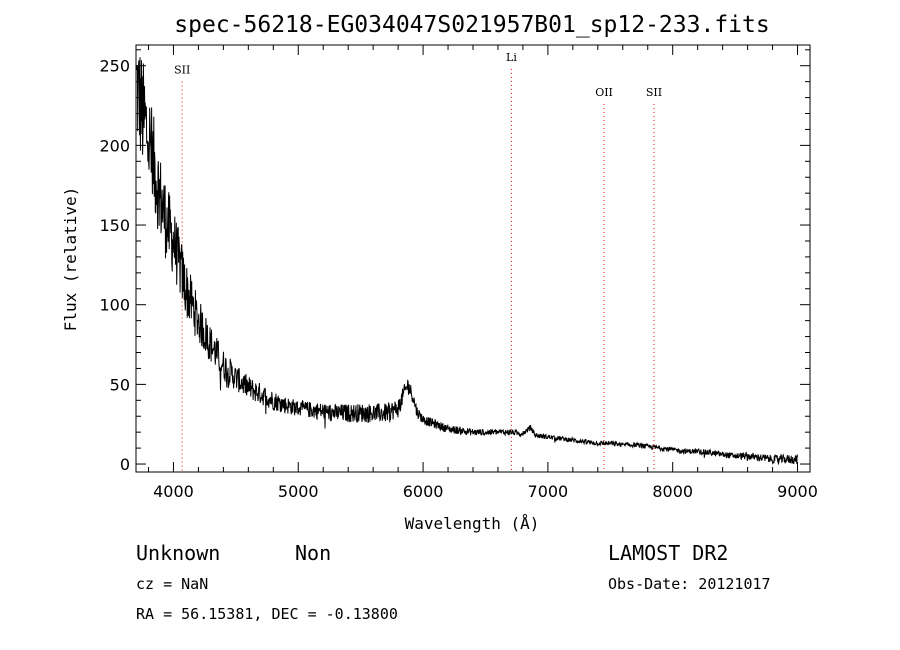 The image size is (900, 650). I want to click on y-tick-label: 0, so click(125, 464).